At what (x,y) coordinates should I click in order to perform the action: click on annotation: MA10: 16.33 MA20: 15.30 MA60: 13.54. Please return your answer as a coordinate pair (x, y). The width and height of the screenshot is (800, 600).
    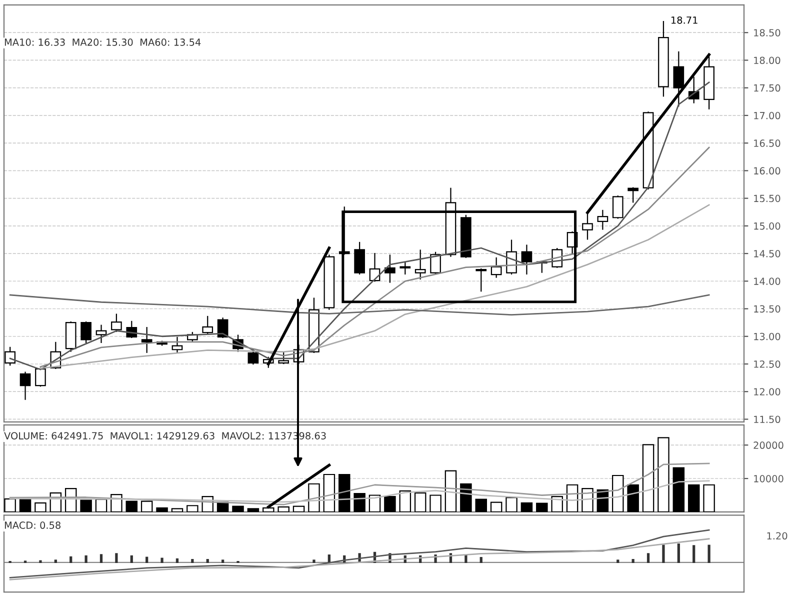
    Looking at the image, I should click on (102, 42).